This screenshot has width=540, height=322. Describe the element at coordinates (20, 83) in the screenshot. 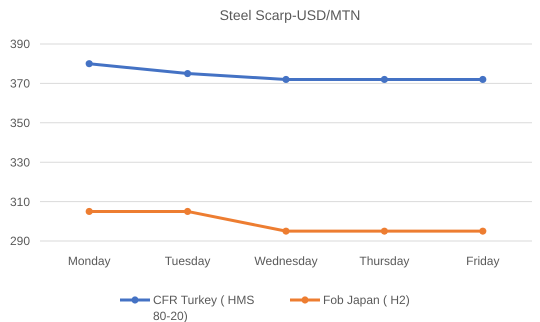

I see `y-tick-label: 370` at that location.